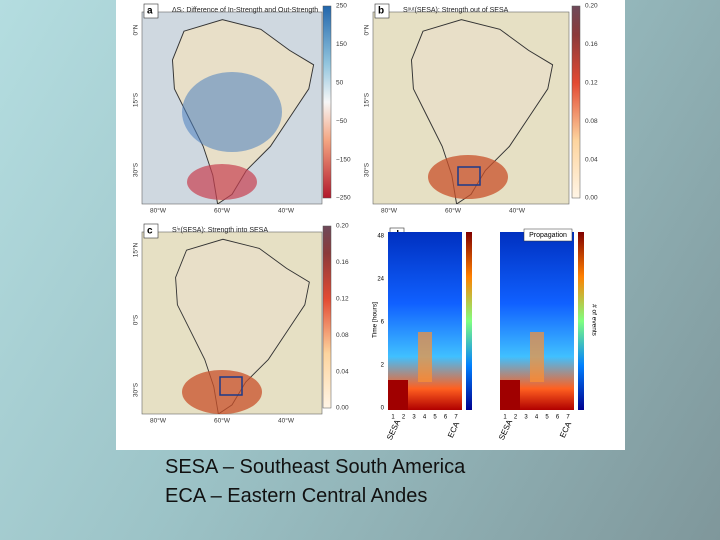 This screenshot has width=720, height=540. I want to click on panel-label: b, so click(381, 11).